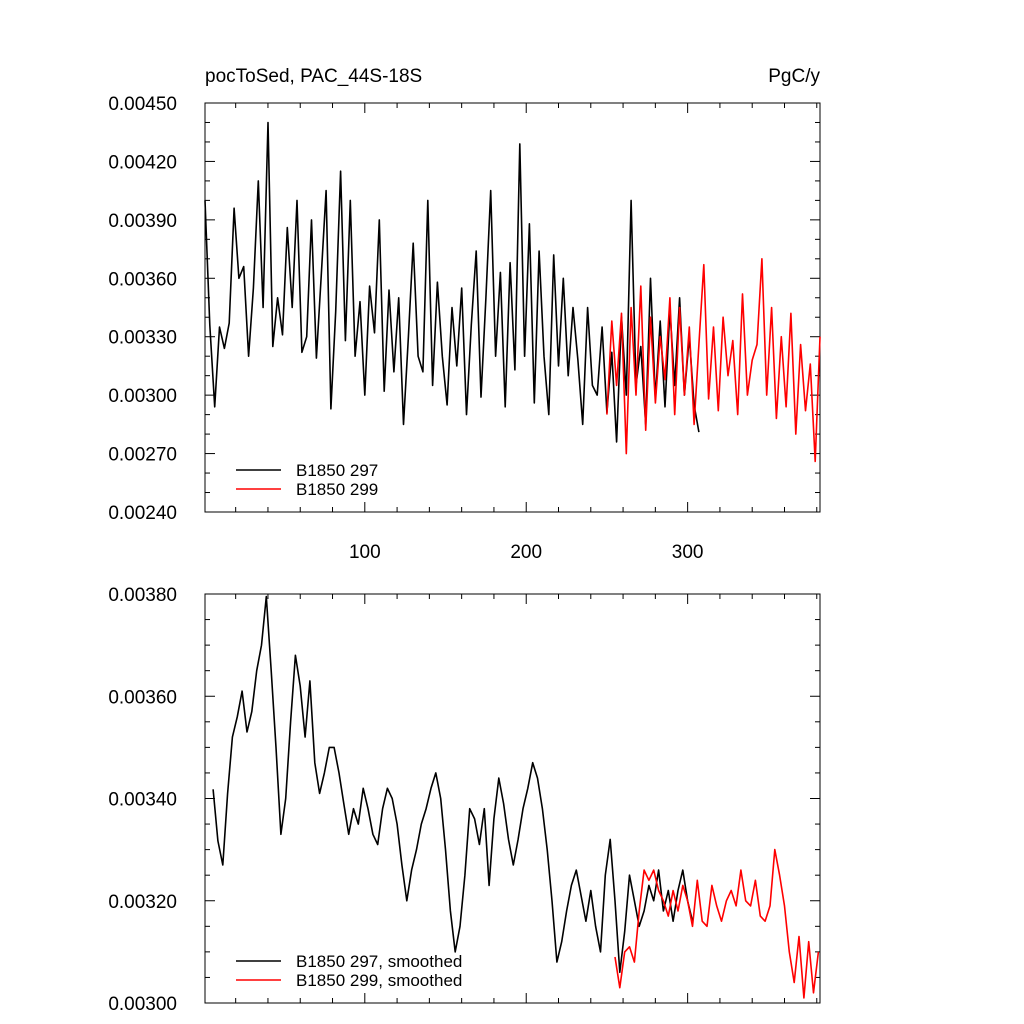 This screenshot has width=1024, height=1024. What do you see at coordinates (142, 221) in the screenshot?
I see `y-tick-label: 0.00390` at bounding box center [142, 221].